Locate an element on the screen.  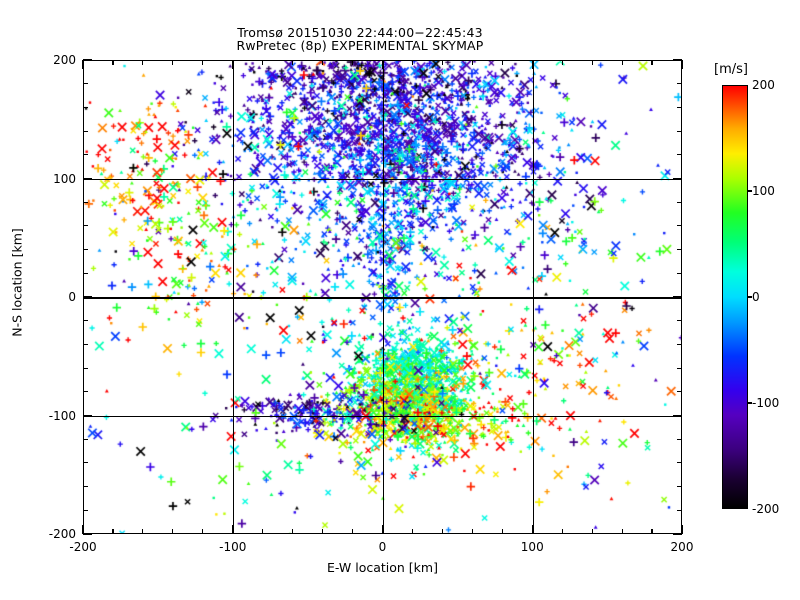
x-tick-top--100 is located at coordinates (233, 64).